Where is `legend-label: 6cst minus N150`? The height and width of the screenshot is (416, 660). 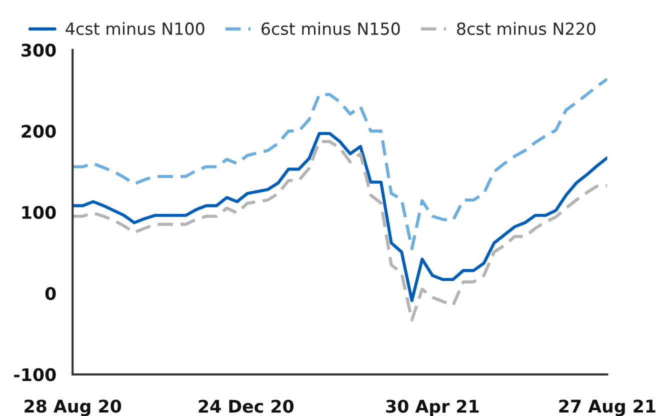
legend-label: 6cst minus N150 is located at coordinates (331, 29).